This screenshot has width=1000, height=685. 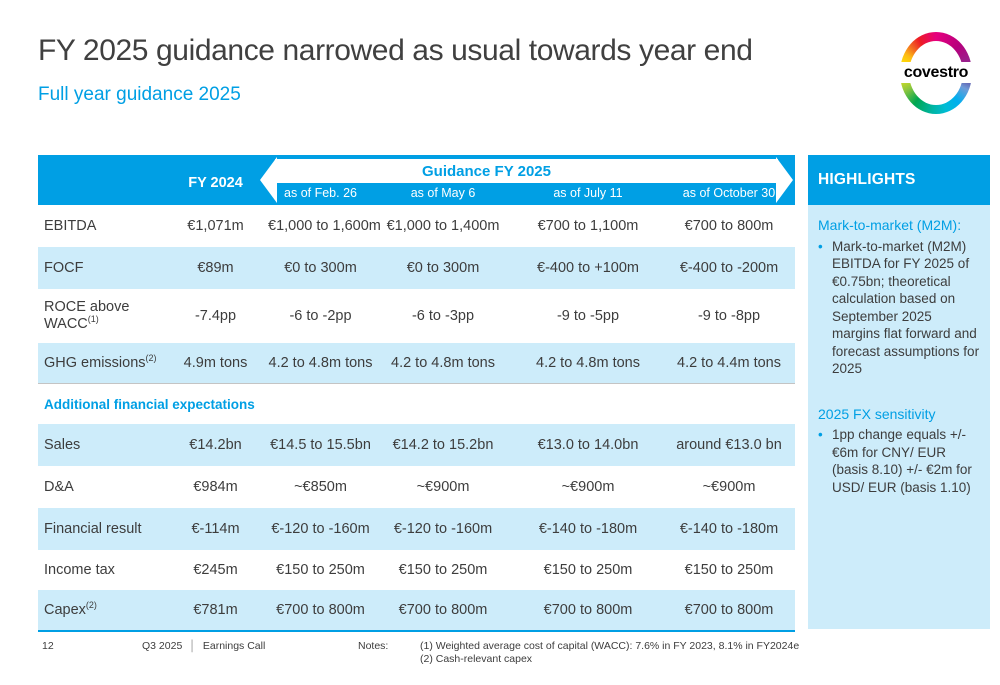 I want to click on note-line: (2) Cash-relevant capex, so click(x=476, y=658).